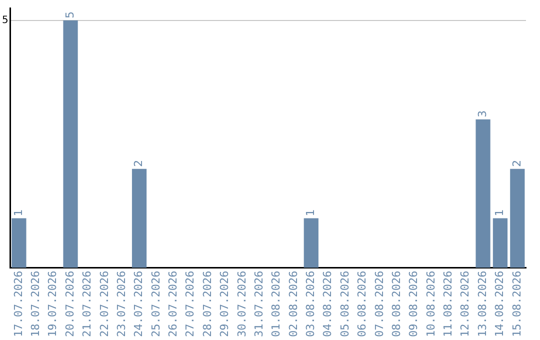 This screenshot has width=540, height=340. What do you see at coordinates (293, 304) in the screenshot?
I see `x-tick-label: 02.08.2026` at bounding box center [293, 304].